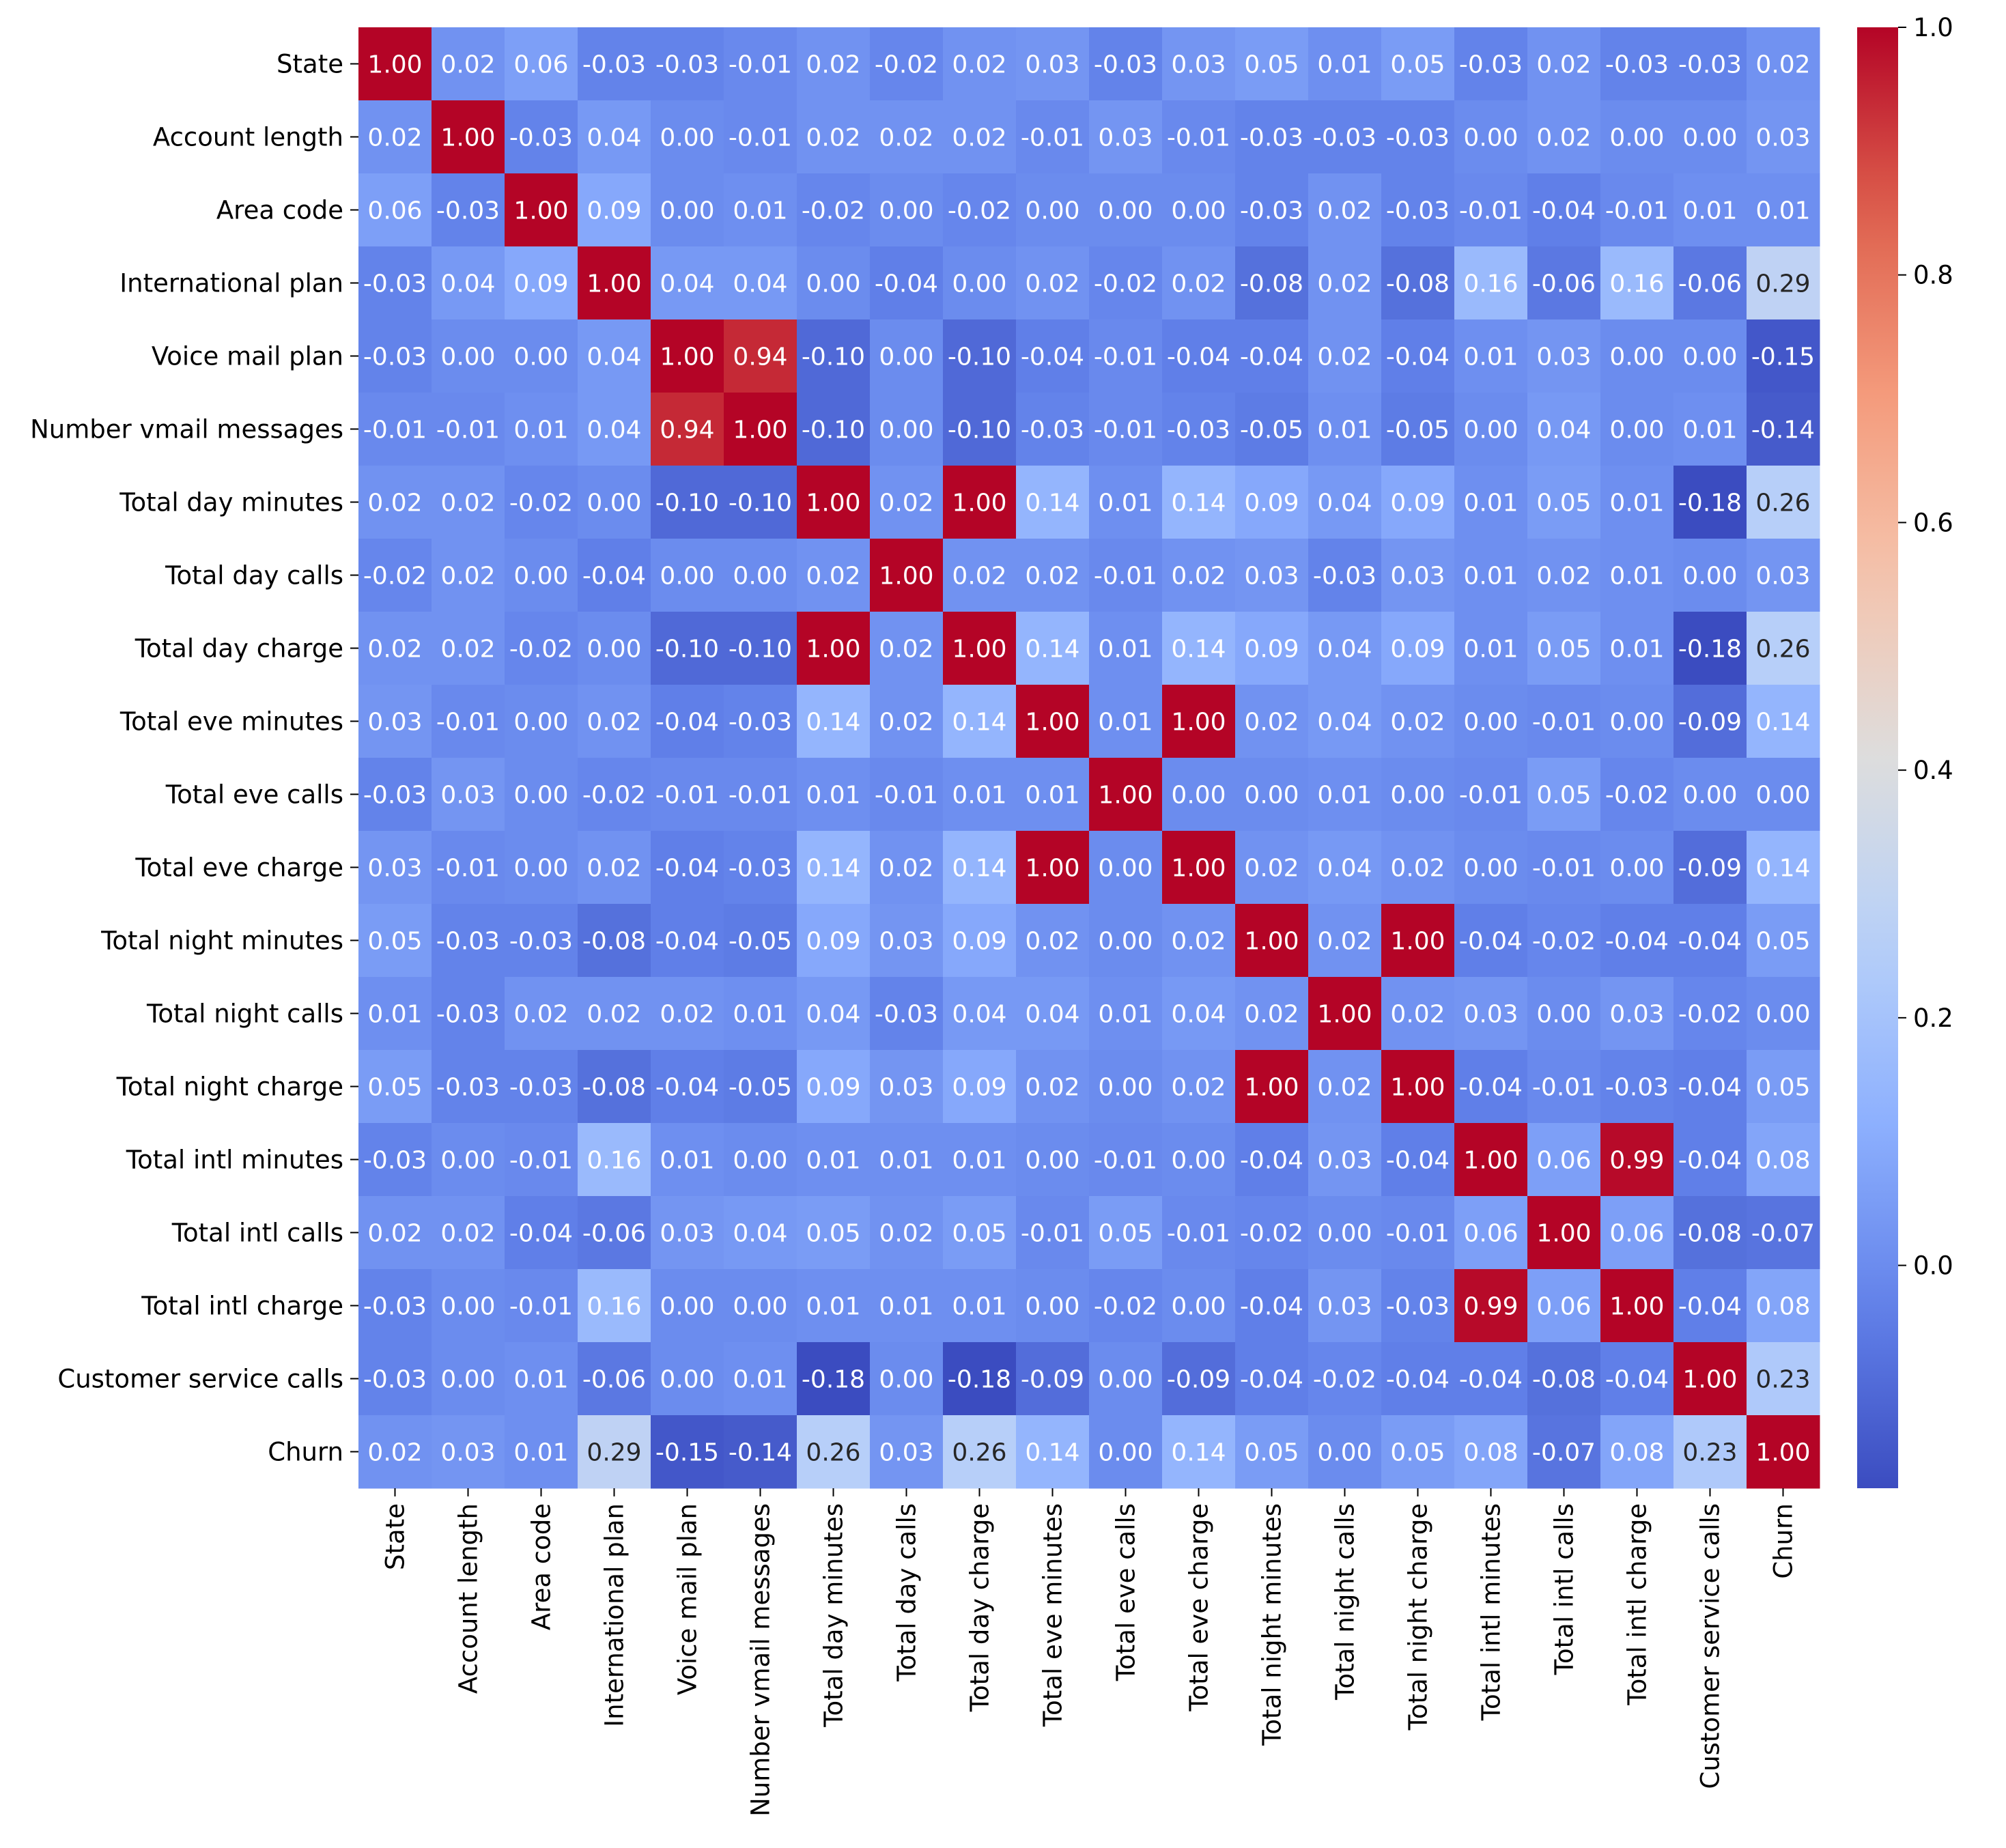 The height and width of the screenshot is (1848, 2006). What do you see at coordinates (239, 649) in the screenshot?
I see `y-tick-label: Total day charge` at bounding box center [239, 649].